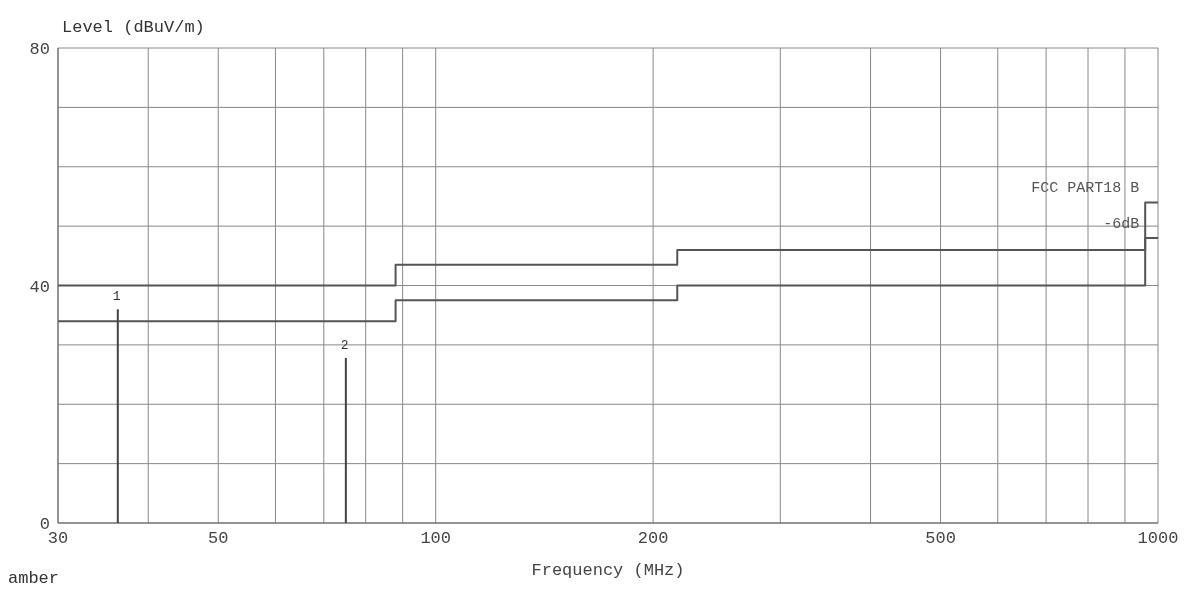 This screenshot has width=1201, height=607. What do you see at coordinates (133, 27) in the screenshot?
I see `y-axis-title: Level (dBuV/m)` at bounding box center [133, 27].